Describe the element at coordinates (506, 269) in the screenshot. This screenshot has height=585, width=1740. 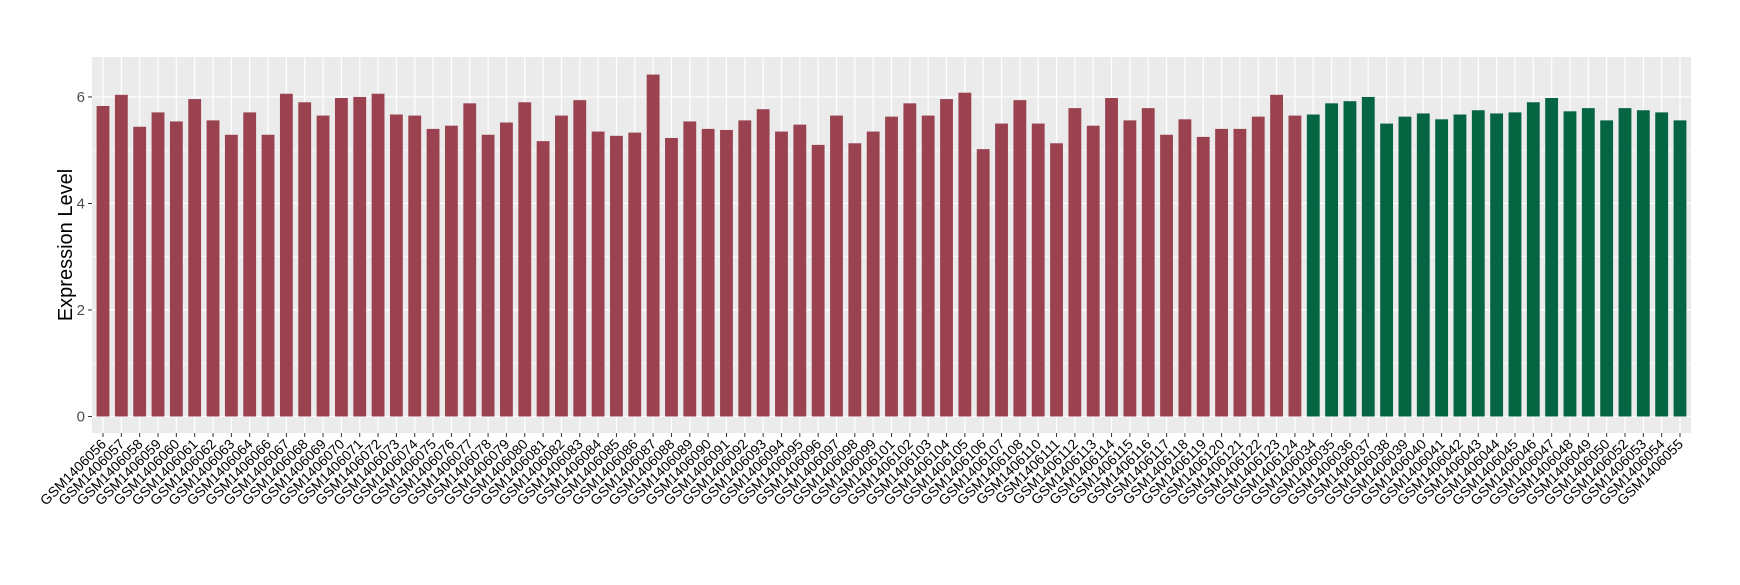
I see `bar-GSM1406079` at that location.